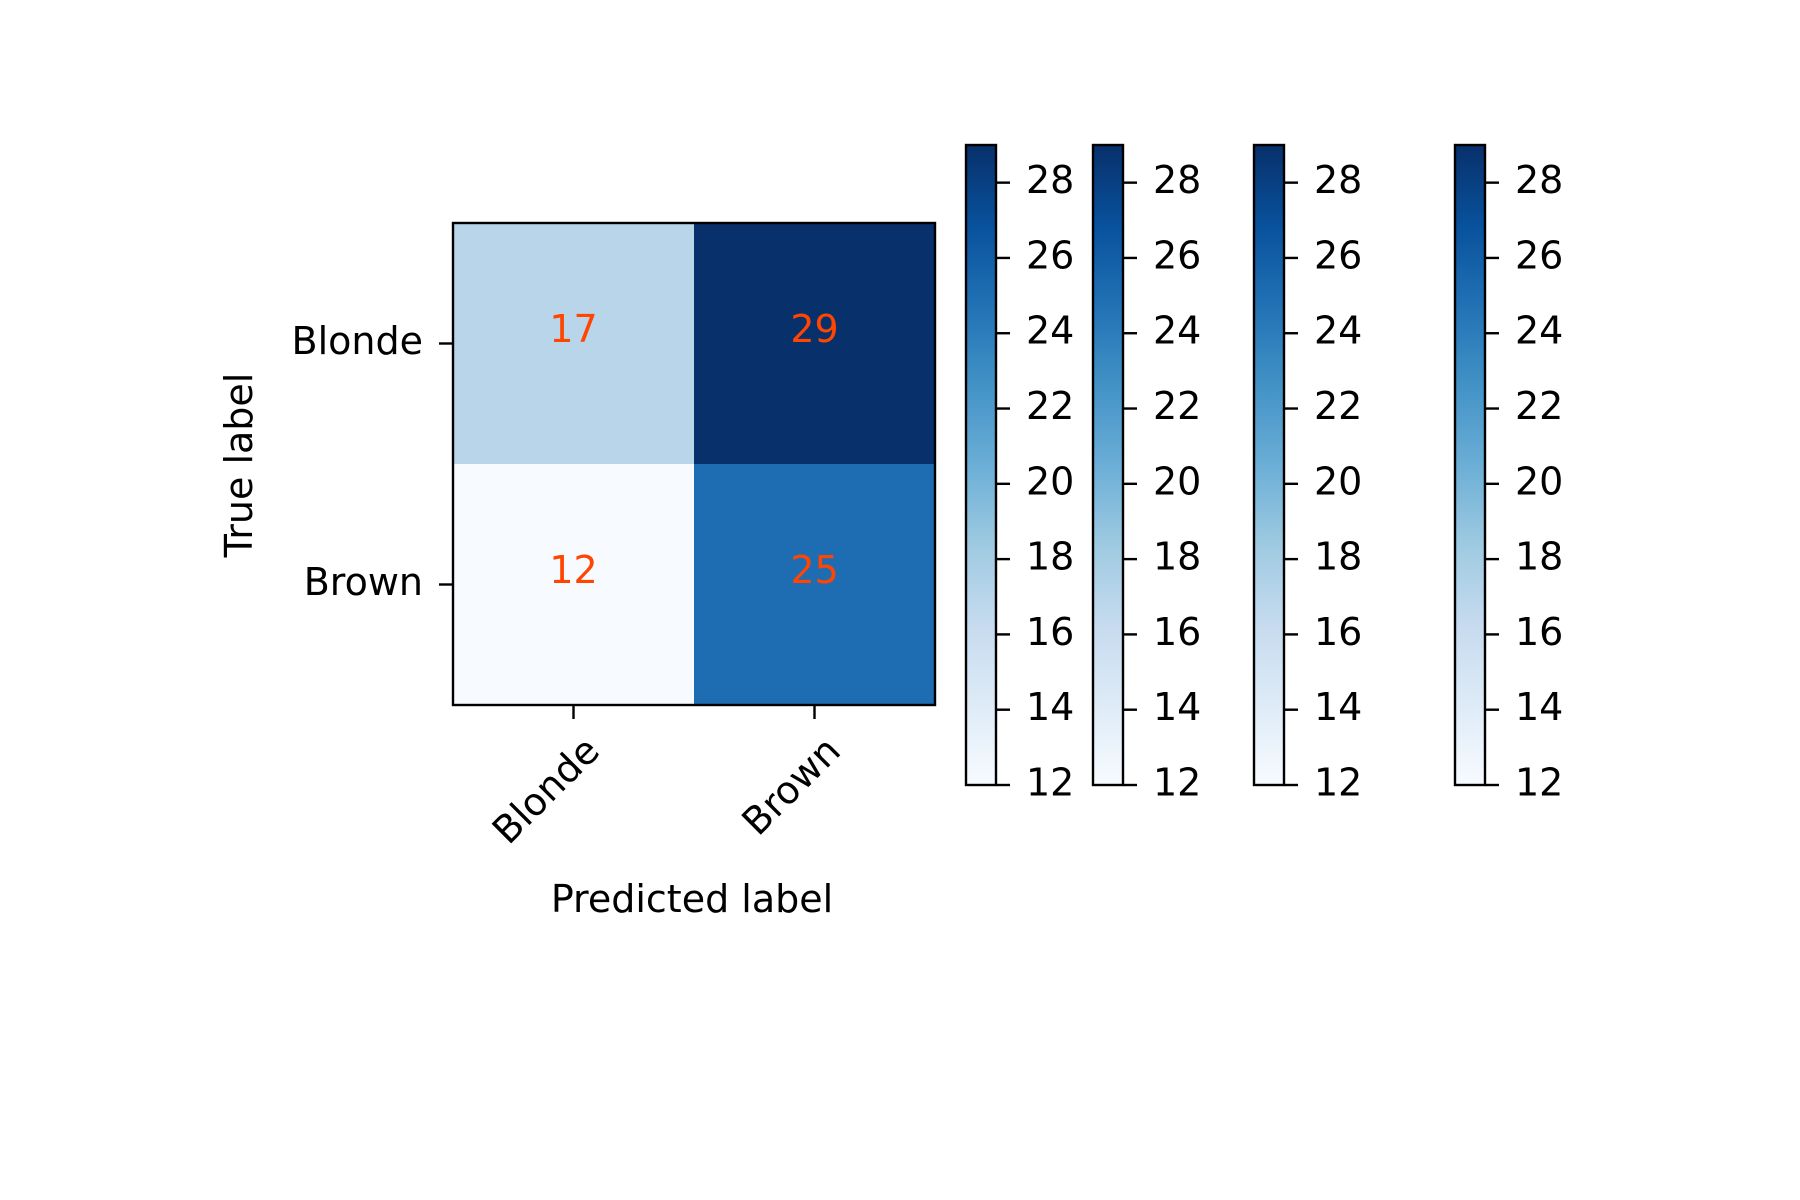  Describe the element at coordinates (573, 329) in the screenshot. I see `cell-value-label: 17` at that location.